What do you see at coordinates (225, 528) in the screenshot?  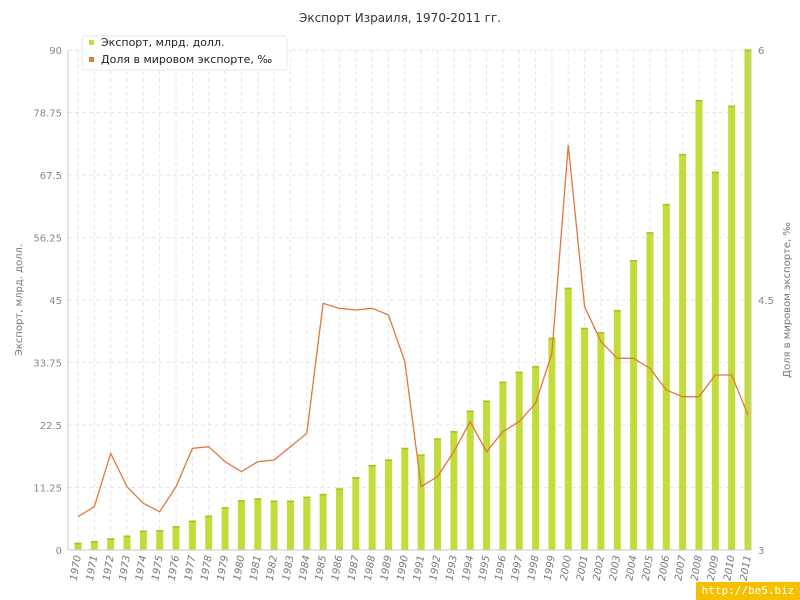 I see `bar-1979` at bounding box center [225, 528].